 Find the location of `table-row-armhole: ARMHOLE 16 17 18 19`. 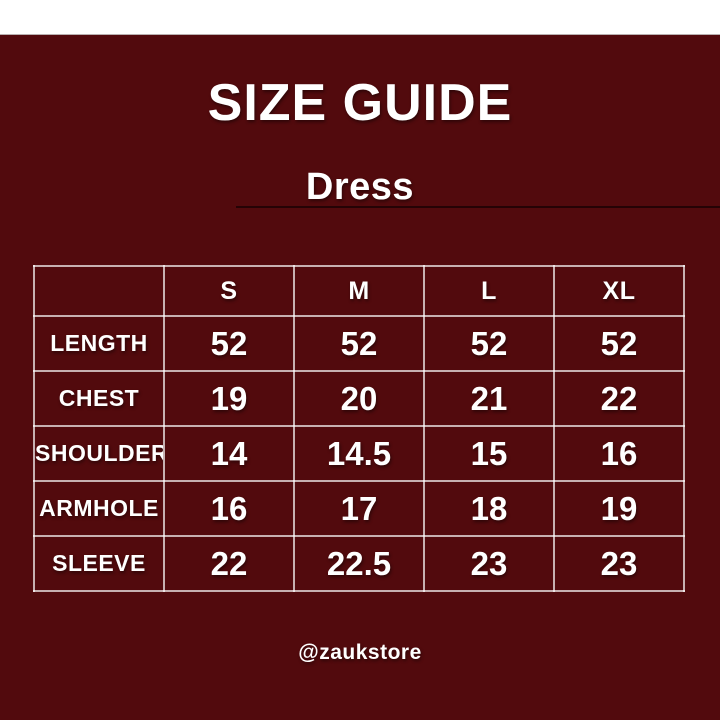

table-row-armhole: ARMHOLE 16 17 18 19 is located at coordinates (359, 508).